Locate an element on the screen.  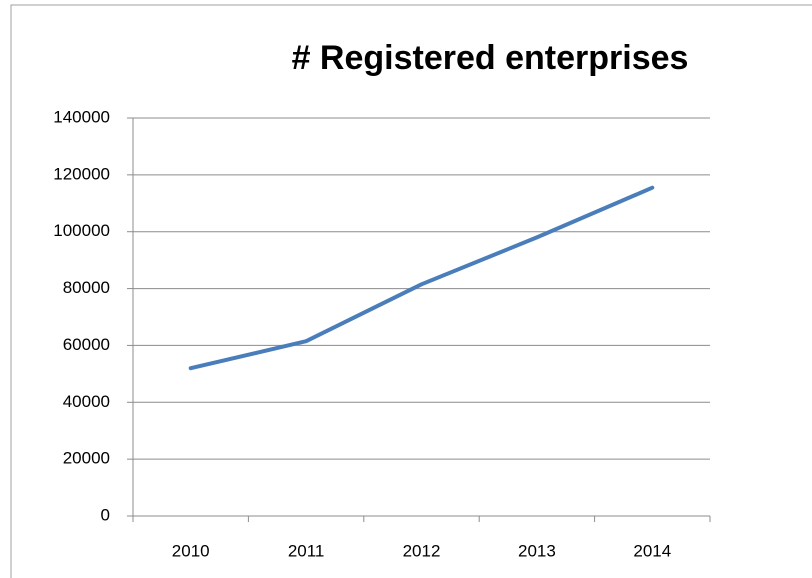
y-tick-label: 60000 is located at coordinates (86, 344).